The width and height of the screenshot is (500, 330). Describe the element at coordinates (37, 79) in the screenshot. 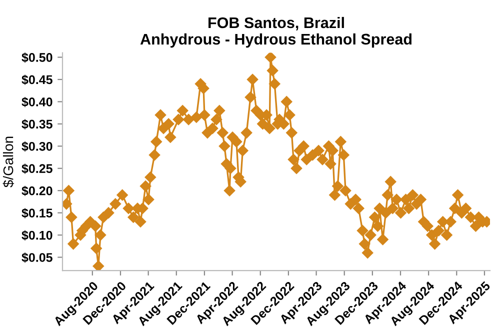

I see `y-tick-label: $0.45` at that location.